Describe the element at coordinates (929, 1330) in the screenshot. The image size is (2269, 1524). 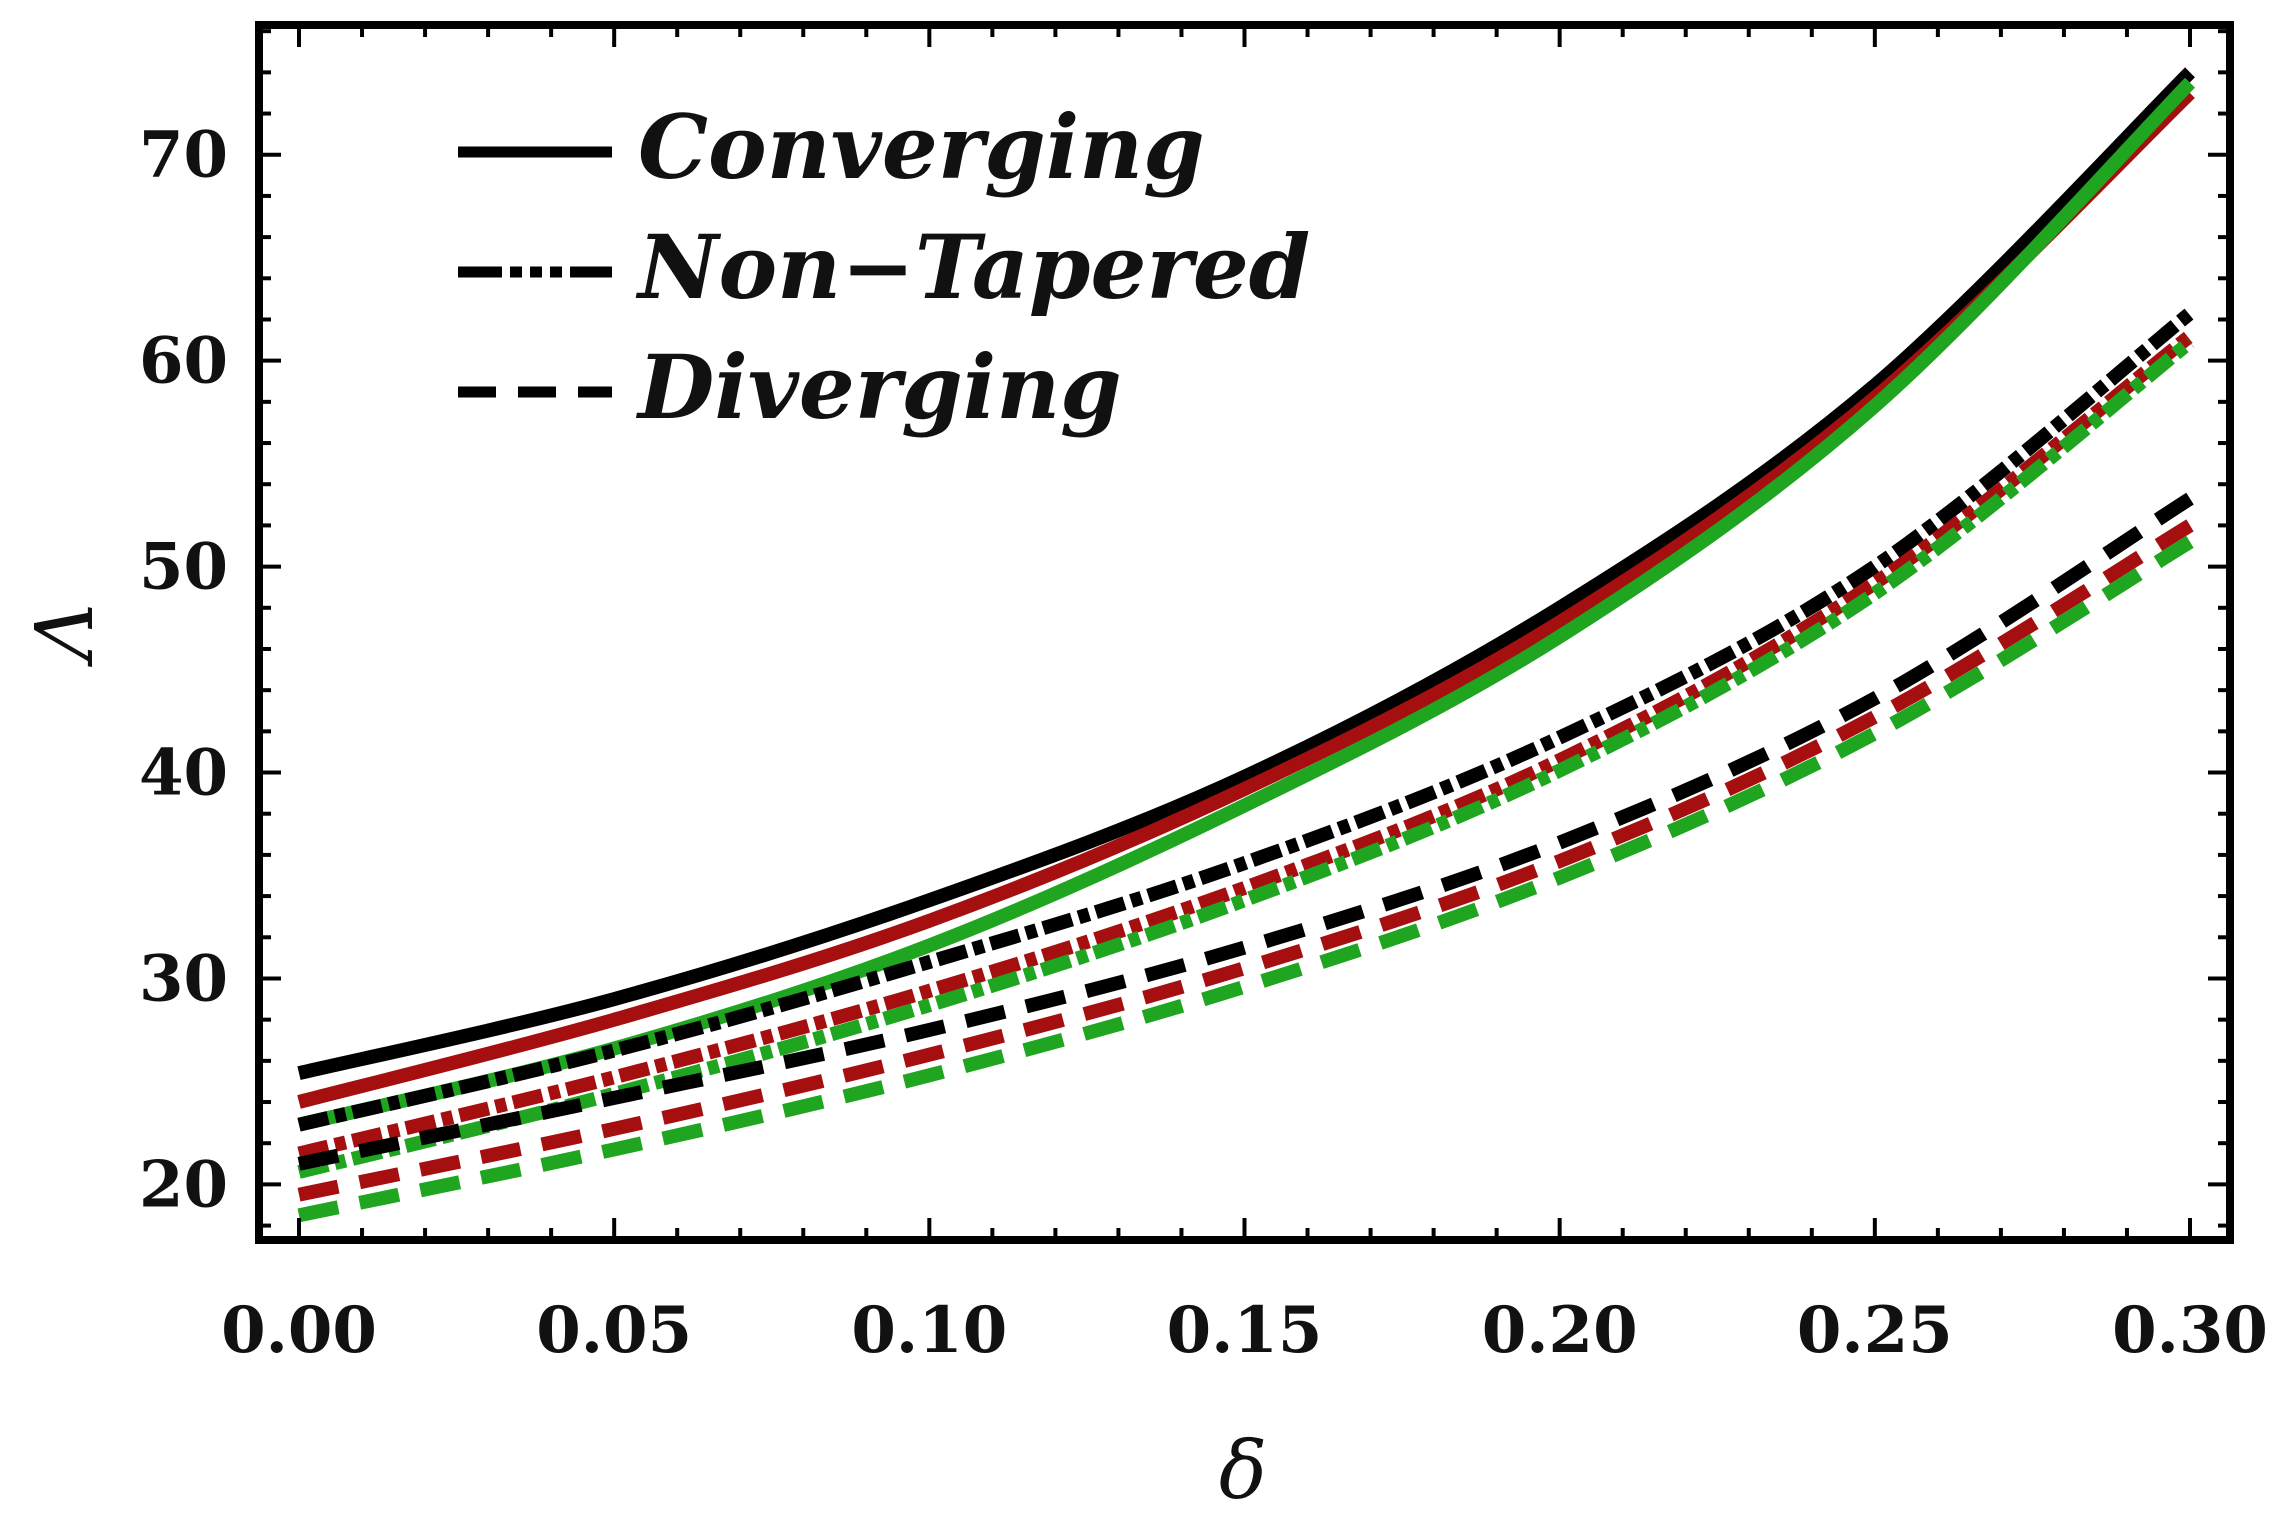
I see `x-tick-label: 0.10` at that location.